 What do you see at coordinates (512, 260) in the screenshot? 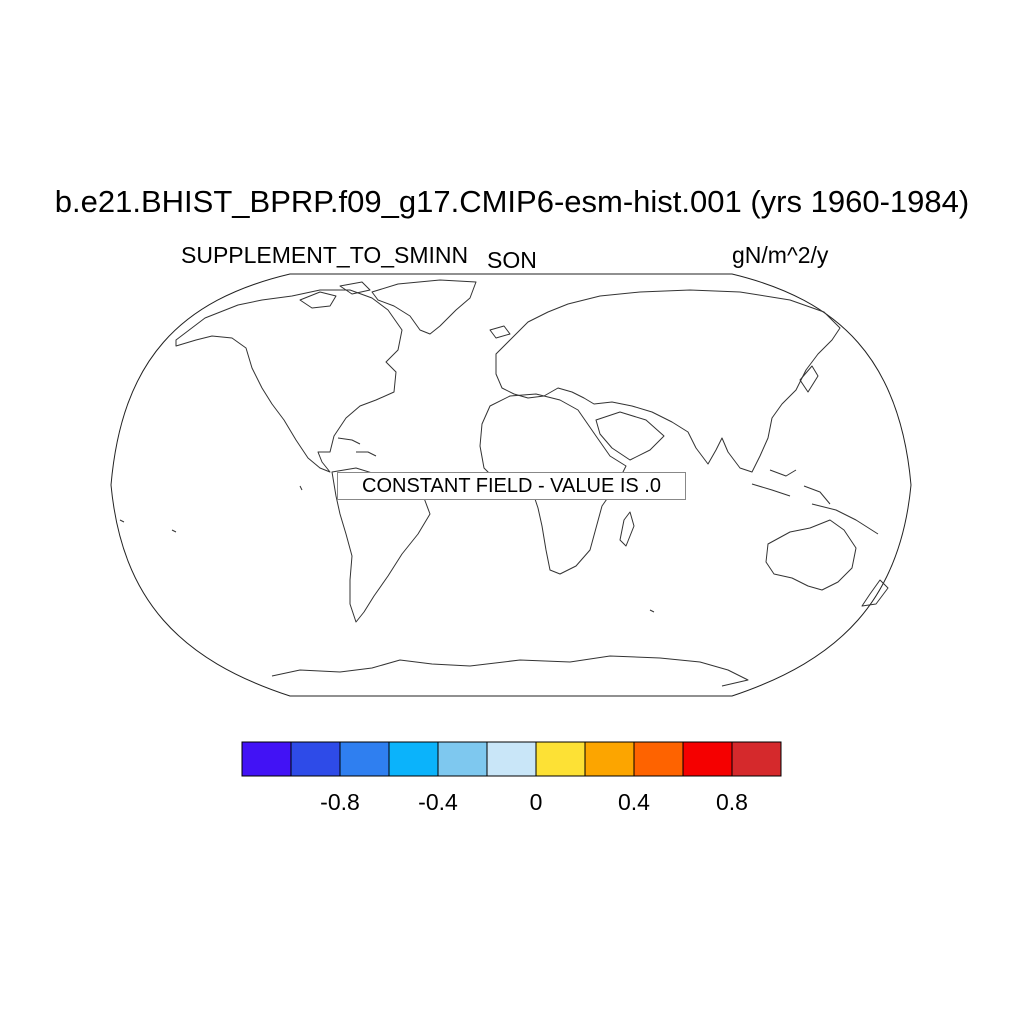
I see `season-label: SON` at bounding box center [512, 260].